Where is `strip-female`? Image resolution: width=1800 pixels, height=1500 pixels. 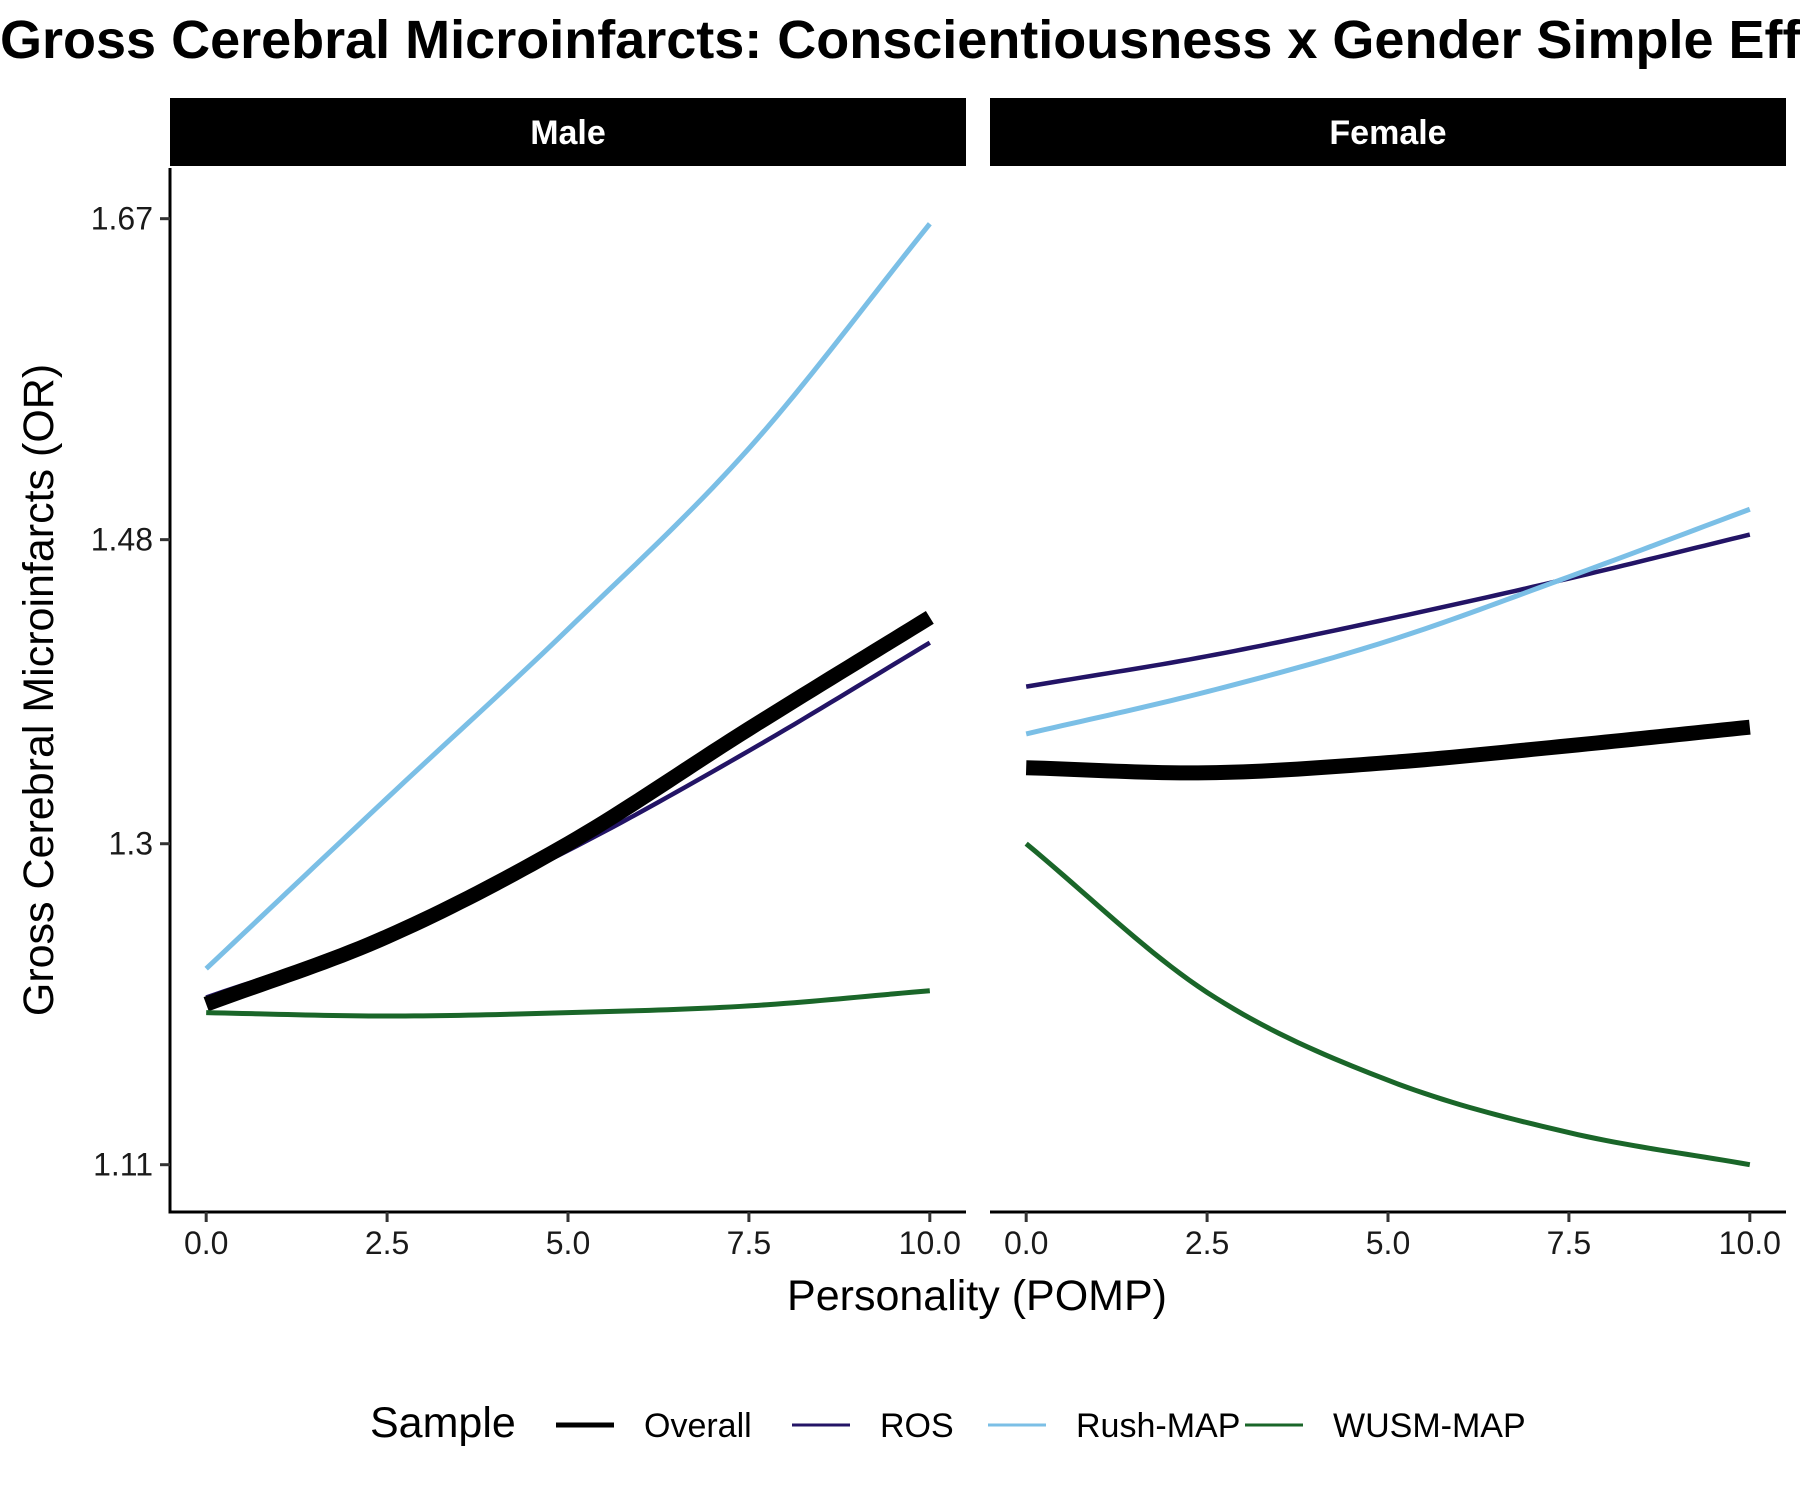
strip-female is located at coordinates (1388, 132).